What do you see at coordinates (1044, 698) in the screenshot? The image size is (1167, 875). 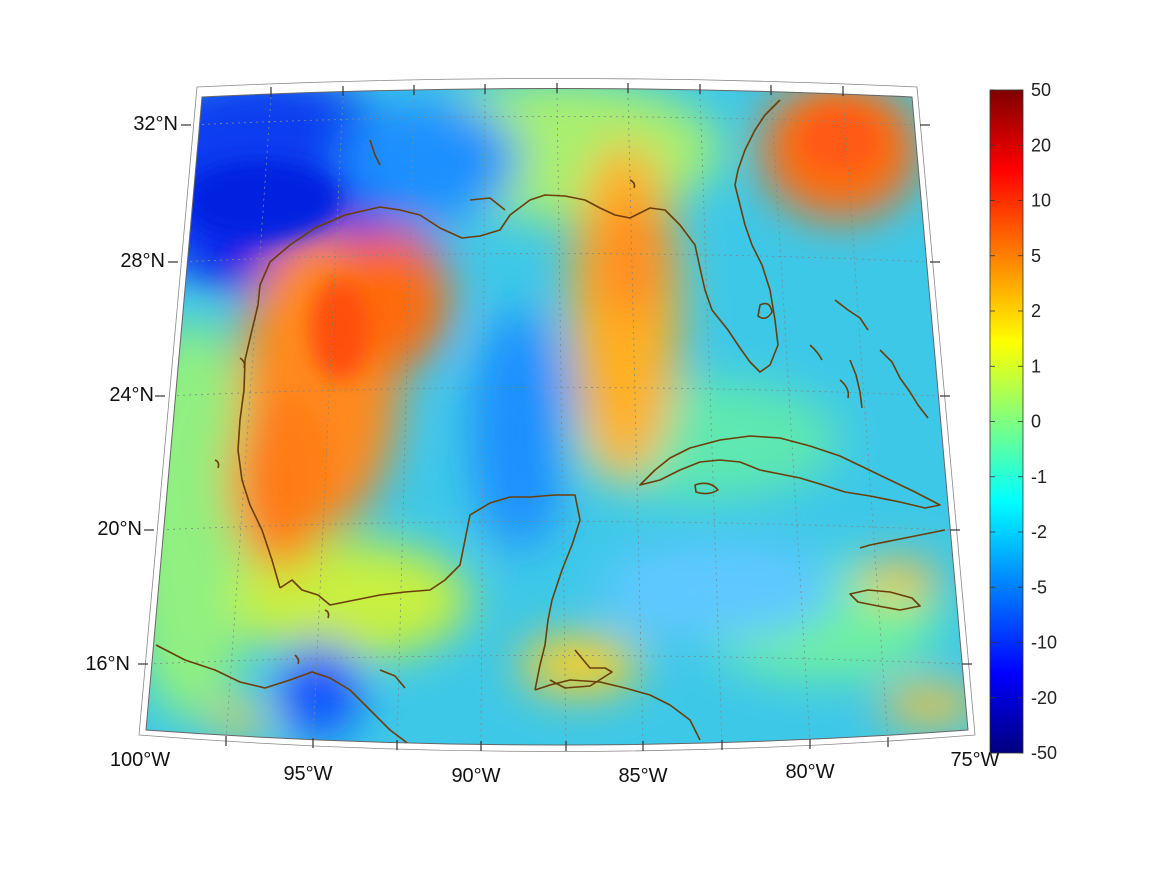 I see `colorbar-label: -20` at bounding box center [1044, 698].